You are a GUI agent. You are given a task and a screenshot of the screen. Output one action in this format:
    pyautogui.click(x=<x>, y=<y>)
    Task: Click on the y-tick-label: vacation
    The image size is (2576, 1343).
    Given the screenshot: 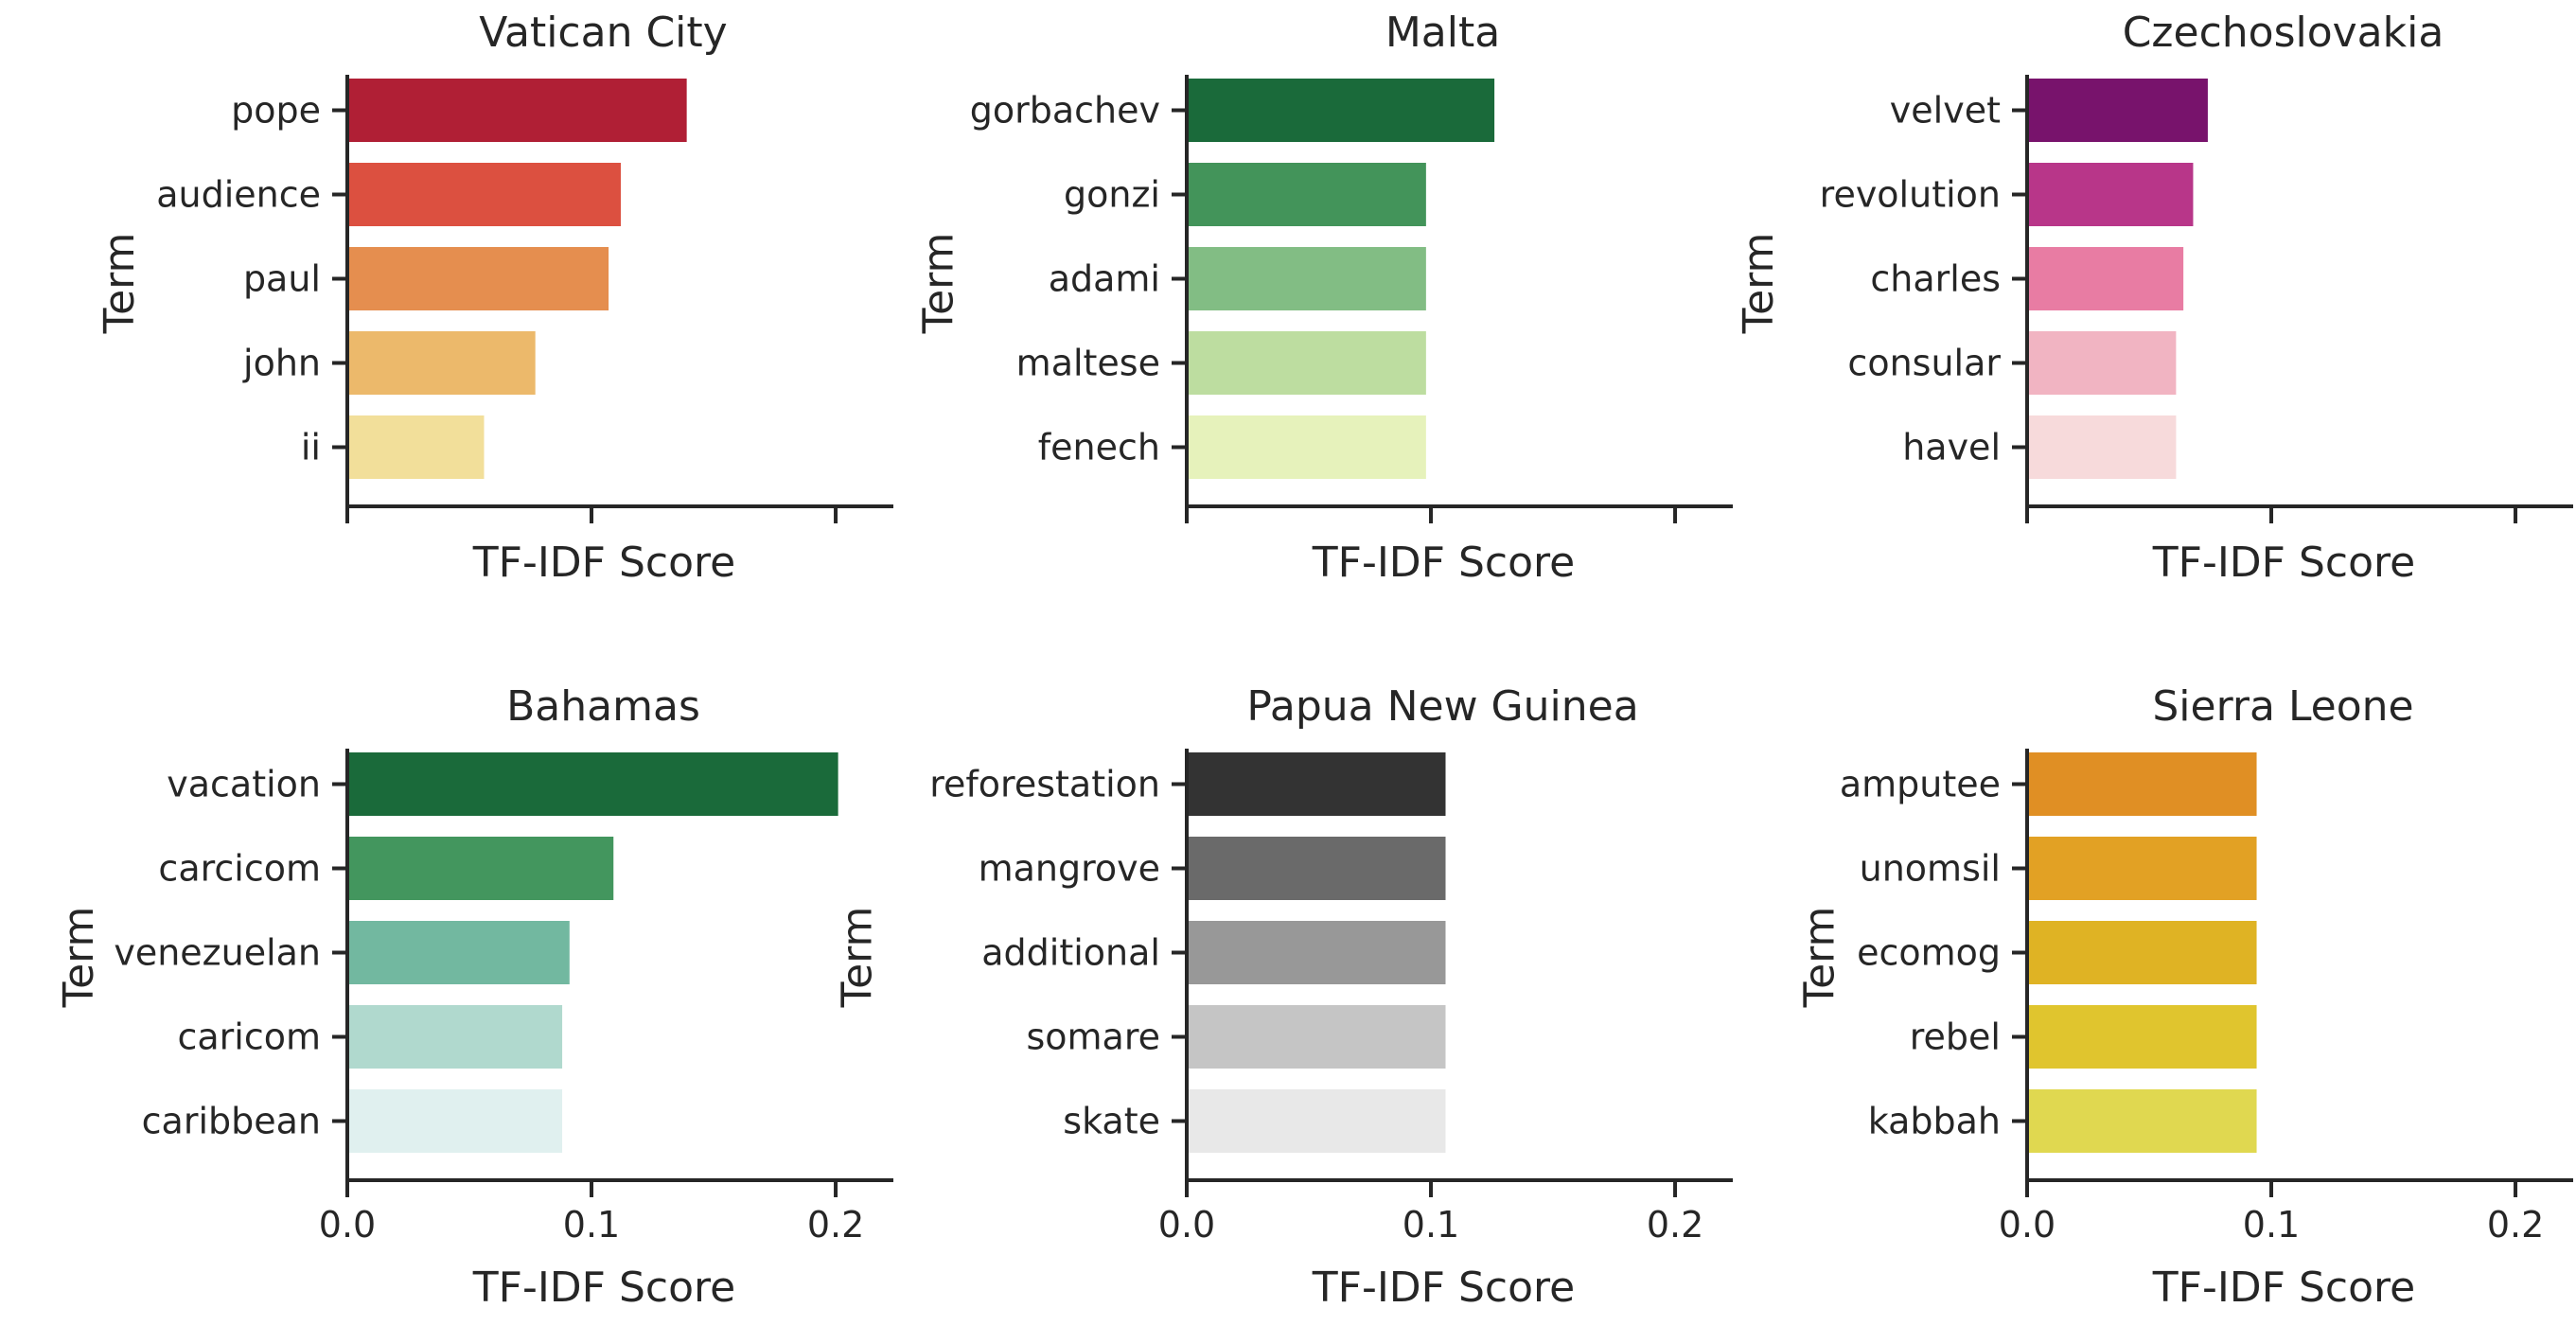 What is the action you would take?
    pyautogui.click(x=244, y=784)
    